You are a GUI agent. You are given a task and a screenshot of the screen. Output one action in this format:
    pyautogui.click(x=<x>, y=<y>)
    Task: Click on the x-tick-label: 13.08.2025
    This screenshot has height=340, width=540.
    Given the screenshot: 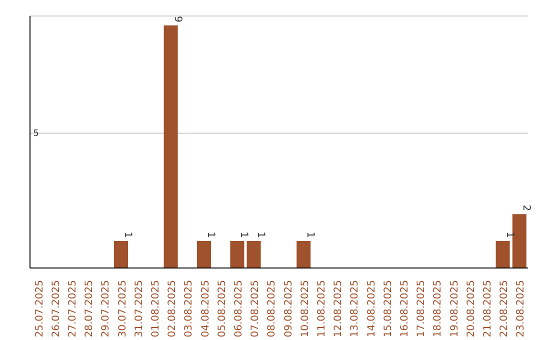 What is the action you would take?
    pyautogui.click(x=355, y=309)
    